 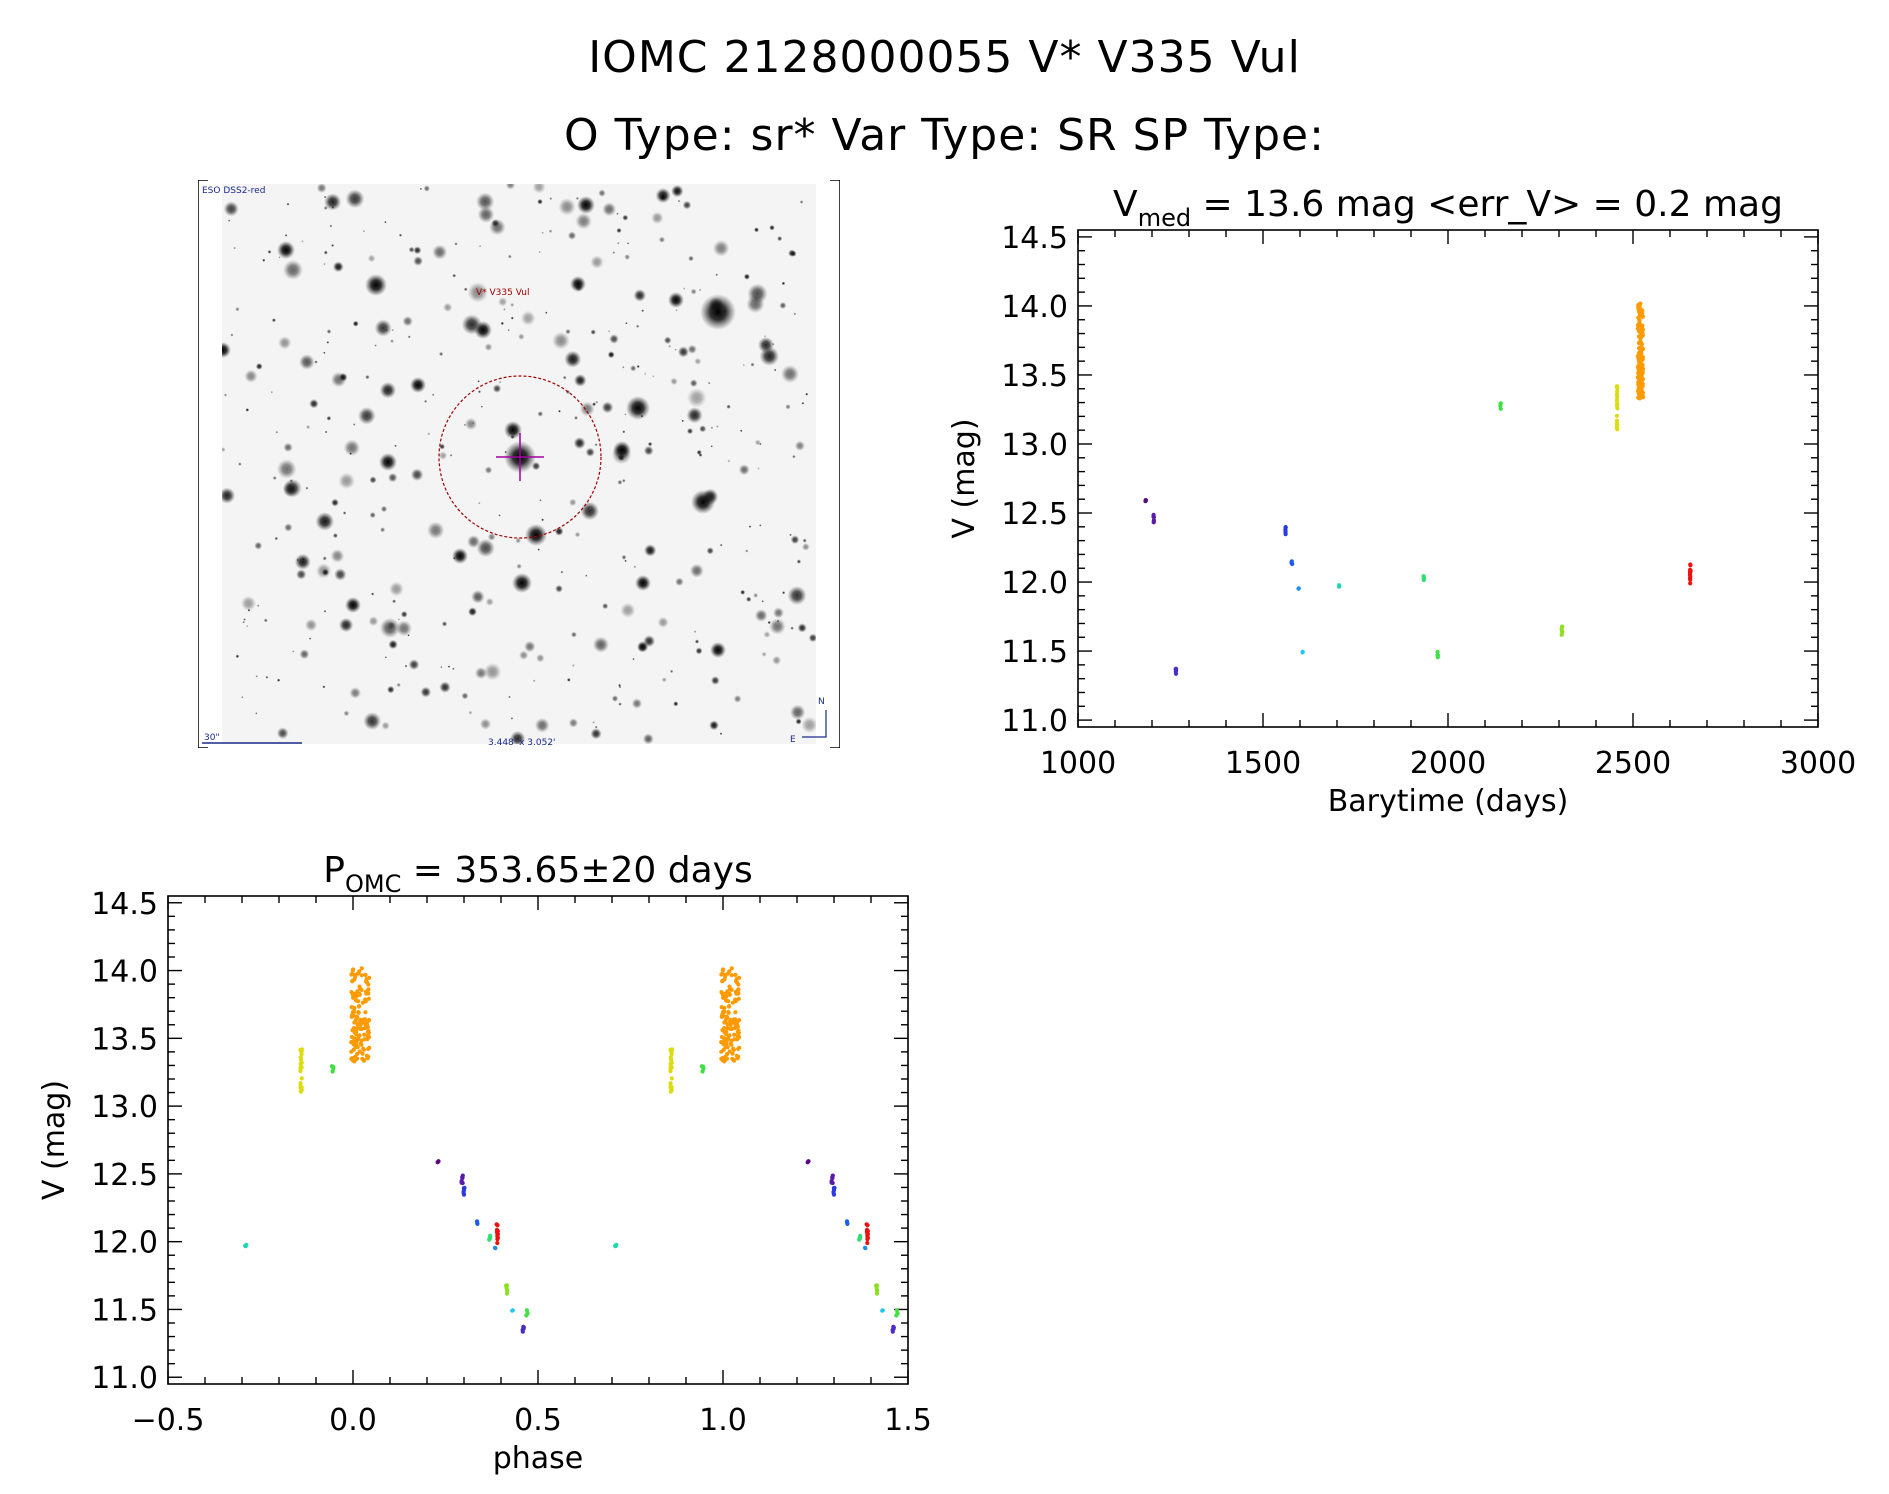 What do you see at coordinates (233, 191) in the screenshot?
I see `survey-label: ESO DSS2-red` at bounding box center [233, 191].